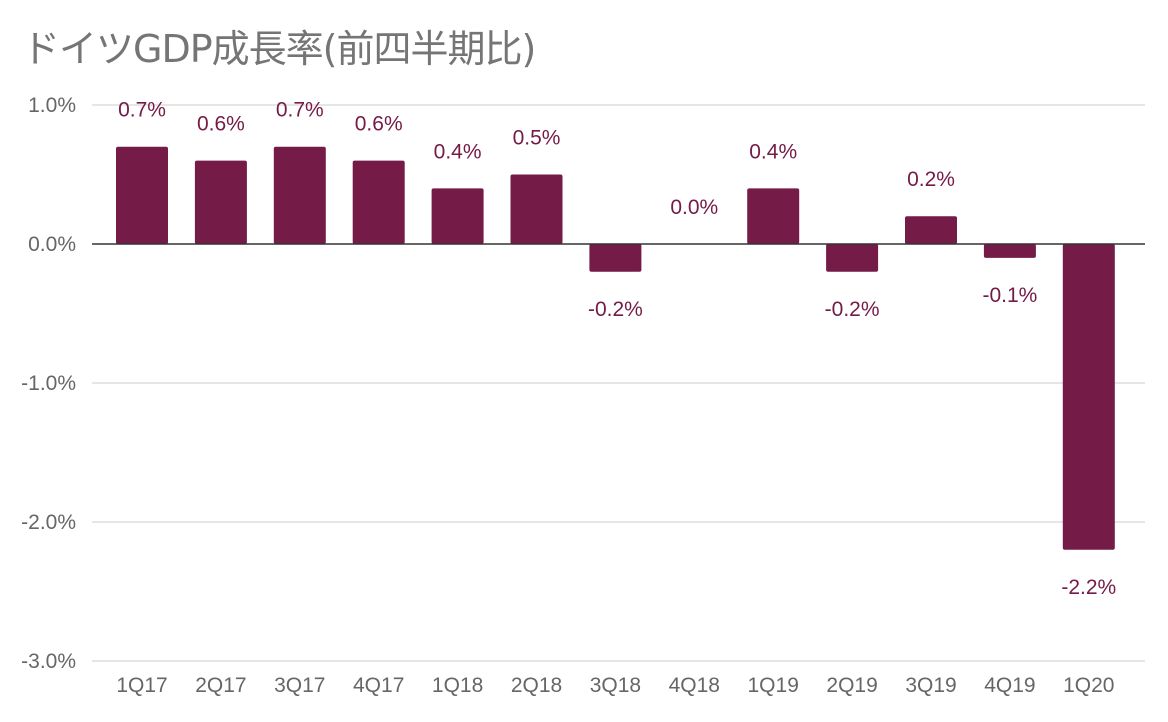 This screenshot has height=722, width=1168. What do you see at coordinates (1088, 587) in the screenshot?
I see `data-label: -2.2%` at bounding box center [1088, 587].